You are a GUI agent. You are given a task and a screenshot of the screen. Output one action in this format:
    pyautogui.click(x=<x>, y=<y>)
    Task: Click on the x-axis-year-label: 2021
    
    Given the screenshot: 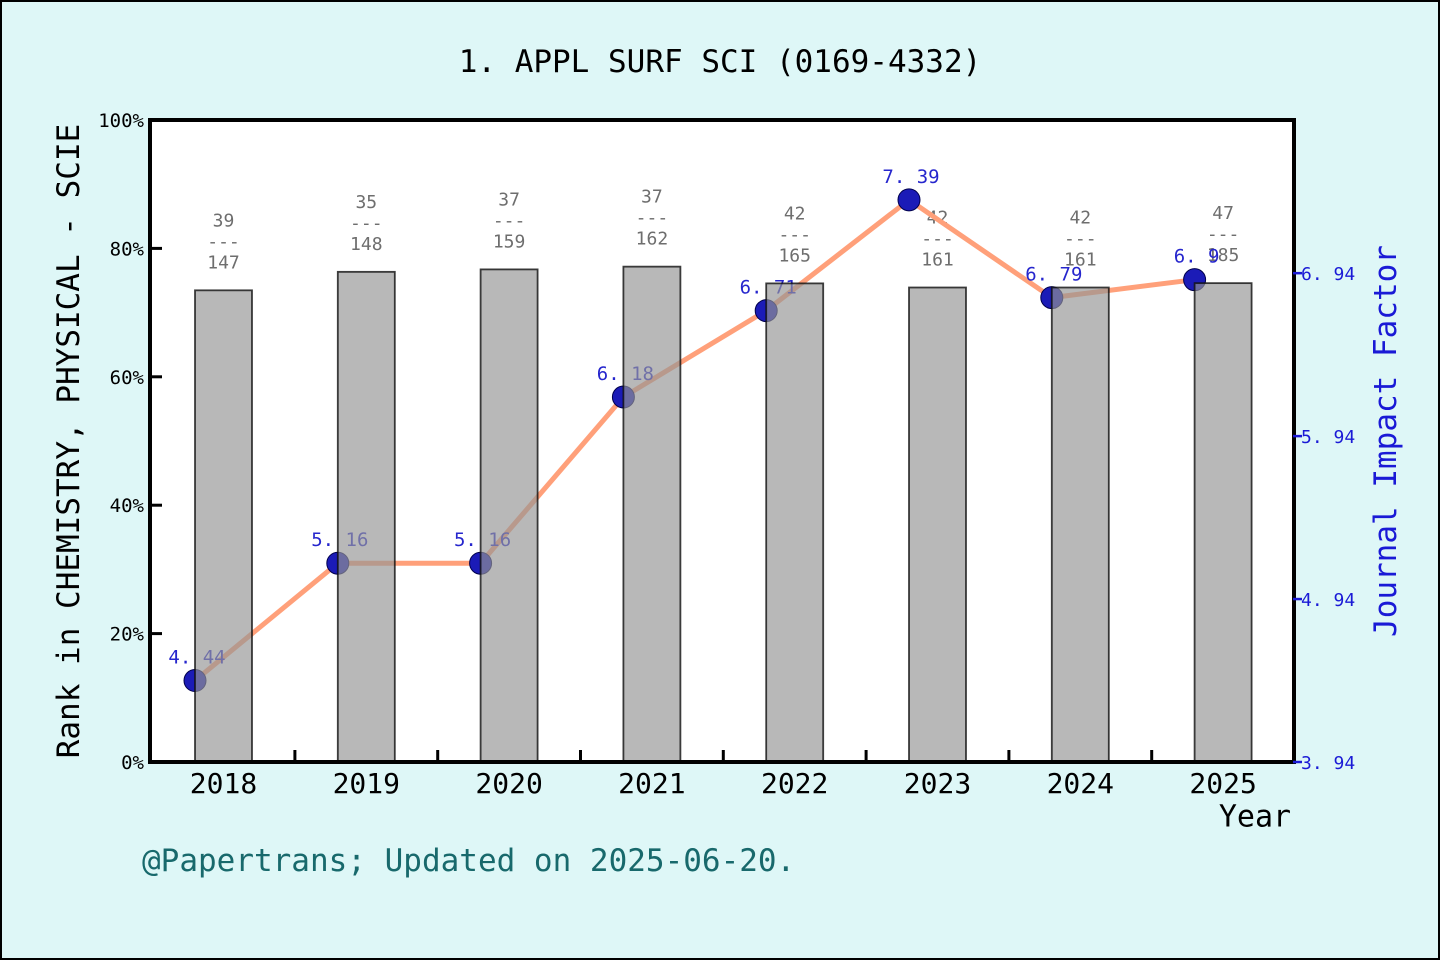 What is the action you would take?
    pyautogui.click(x=651, y=783)
    